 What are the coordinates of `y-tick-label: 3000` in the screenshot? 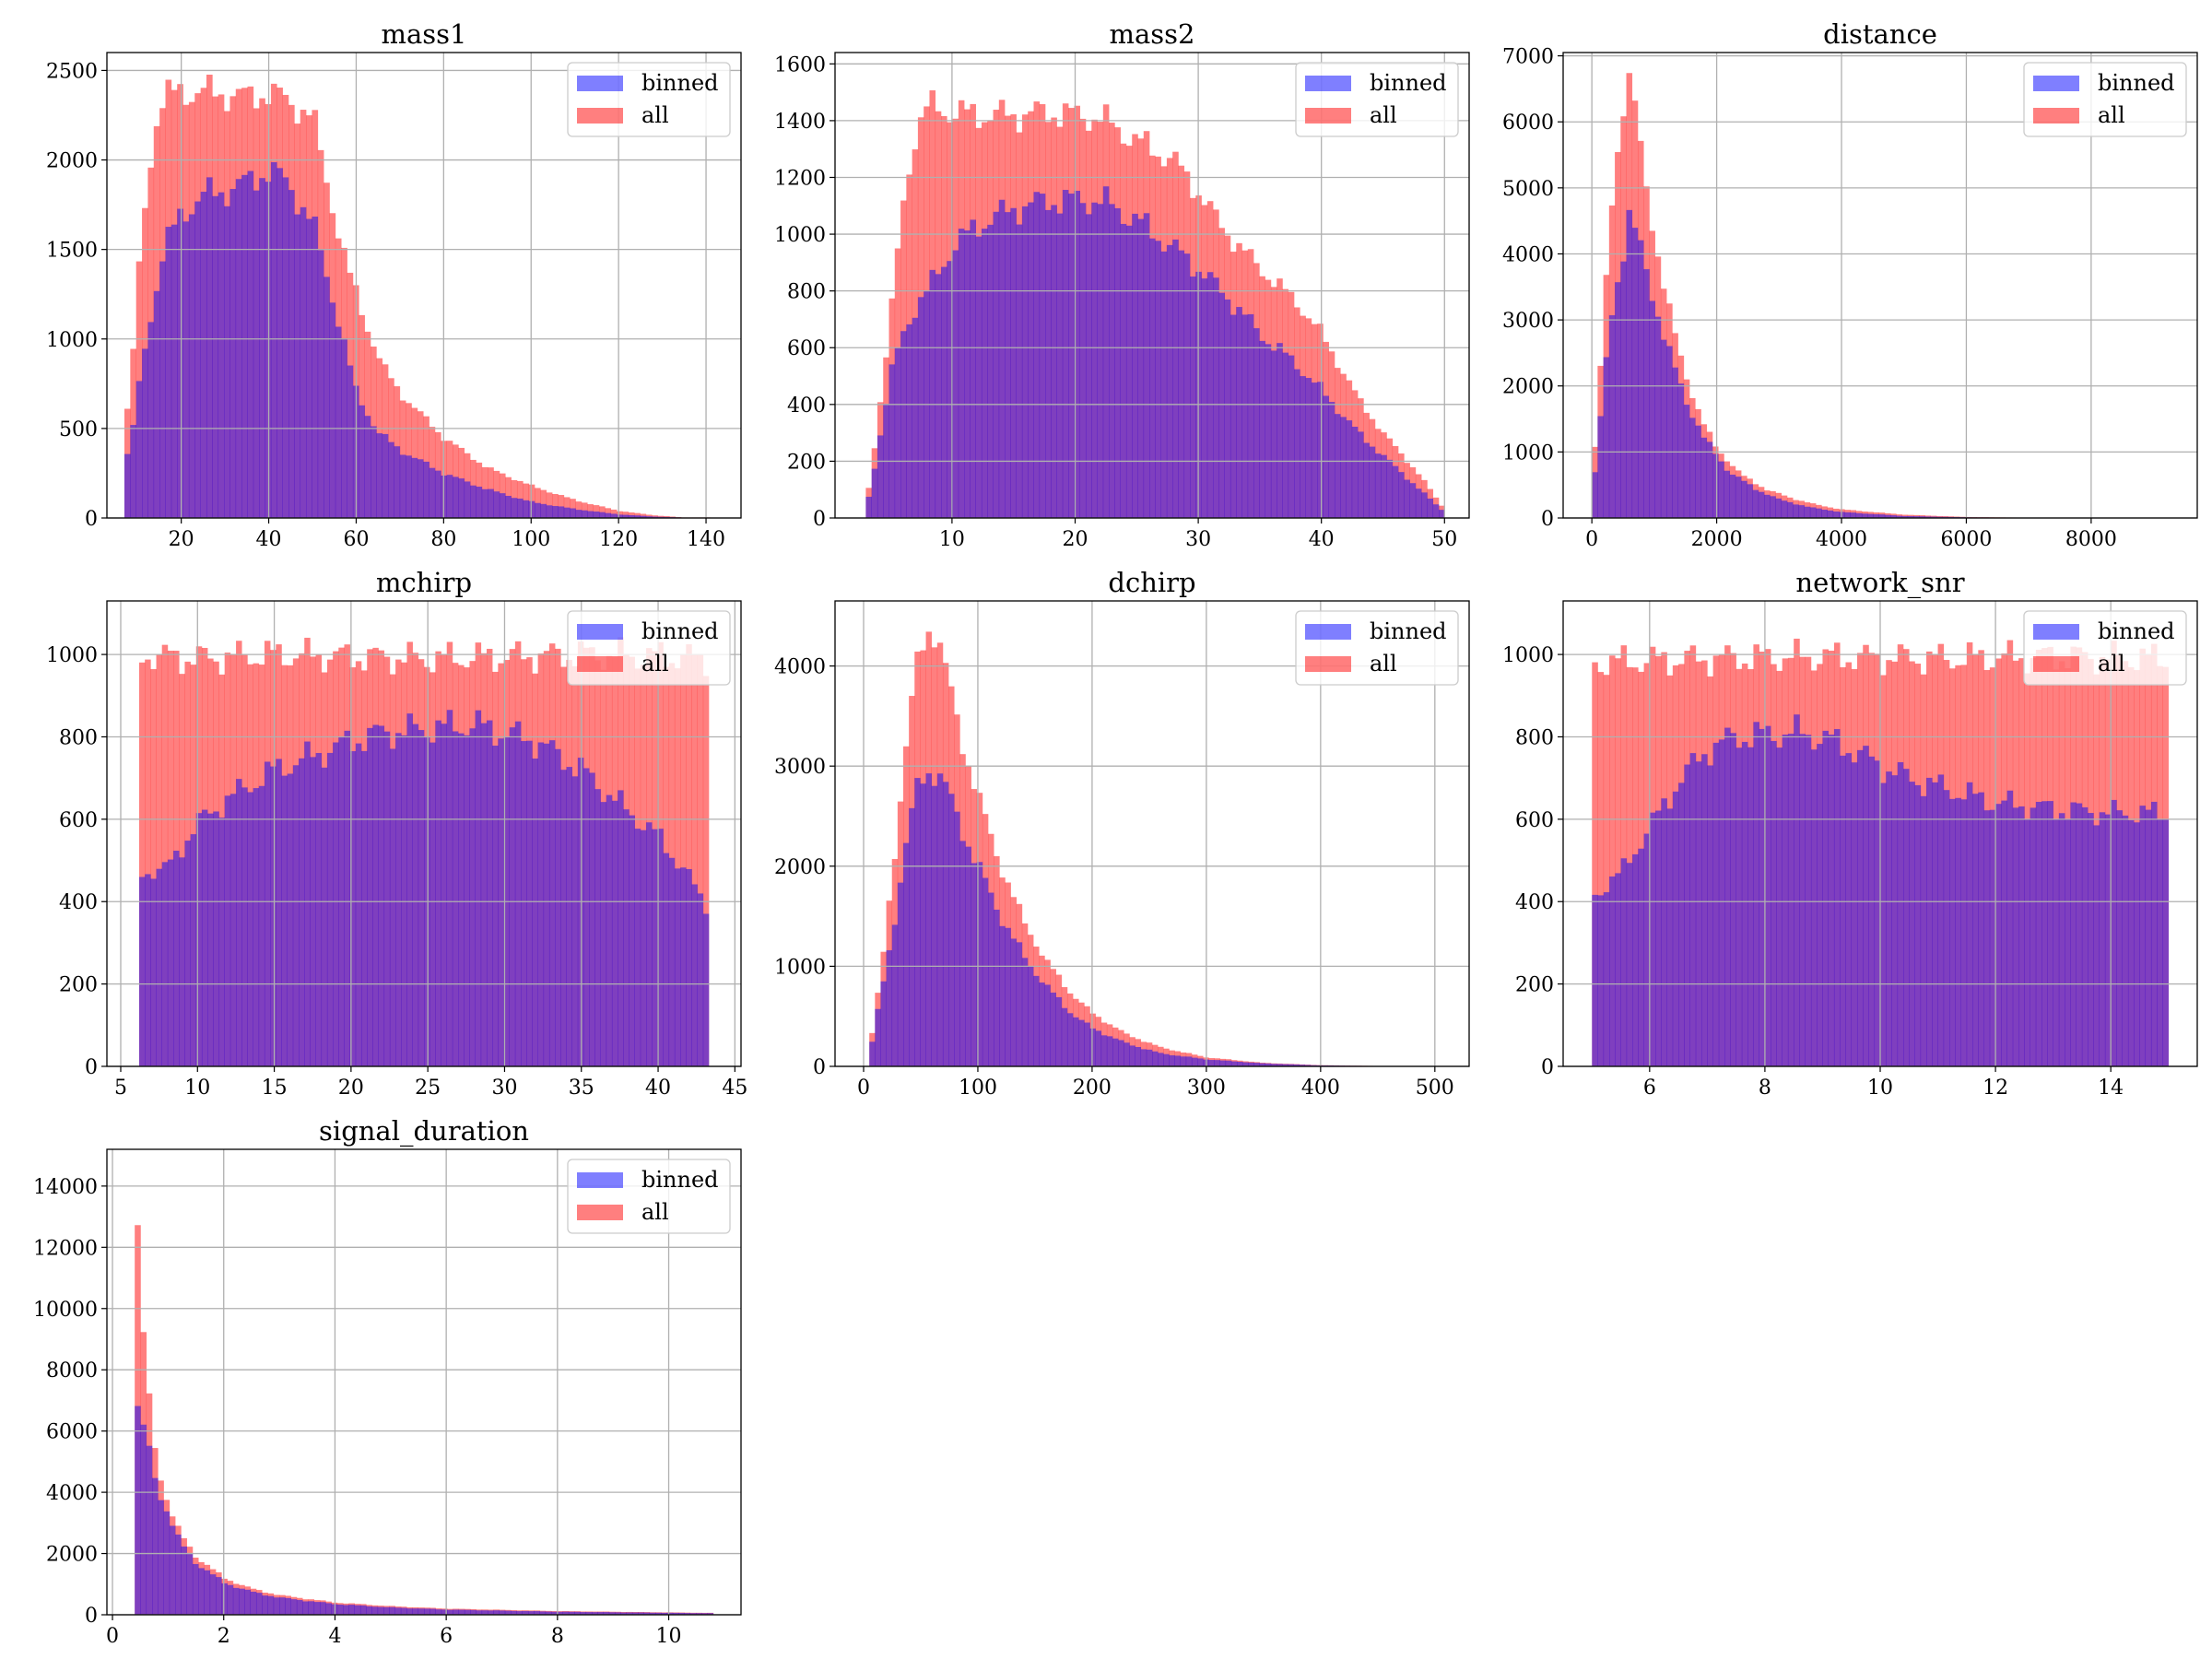 It's located at (1528, 321).